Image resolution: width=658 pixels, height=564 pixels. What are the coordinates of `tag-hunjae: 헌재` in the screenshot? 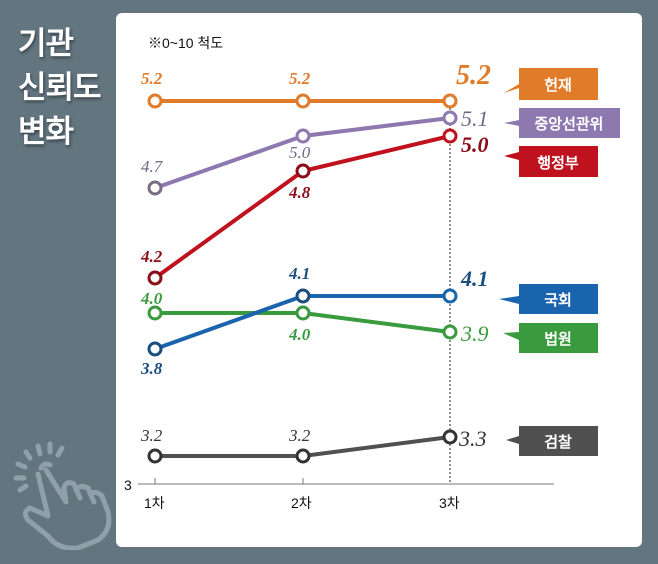 It's located at (551, 84).